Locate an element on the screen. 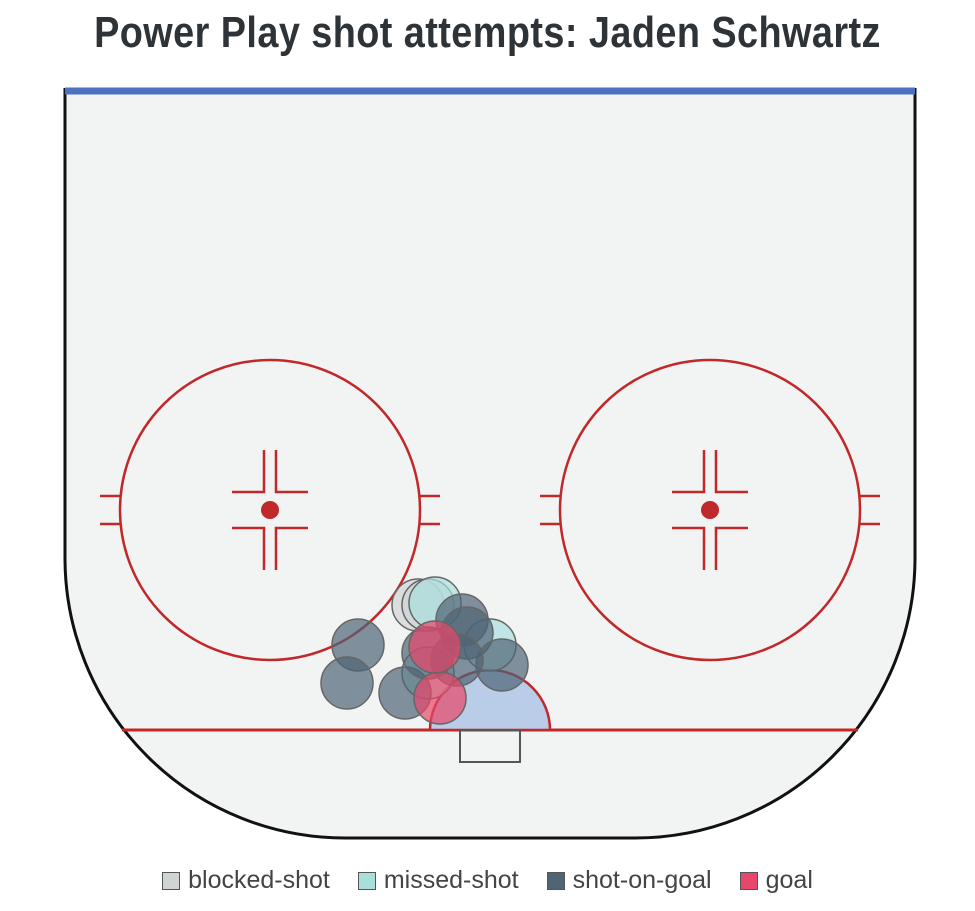  legend-item: missed-shot is located at coordinates (438, 880).